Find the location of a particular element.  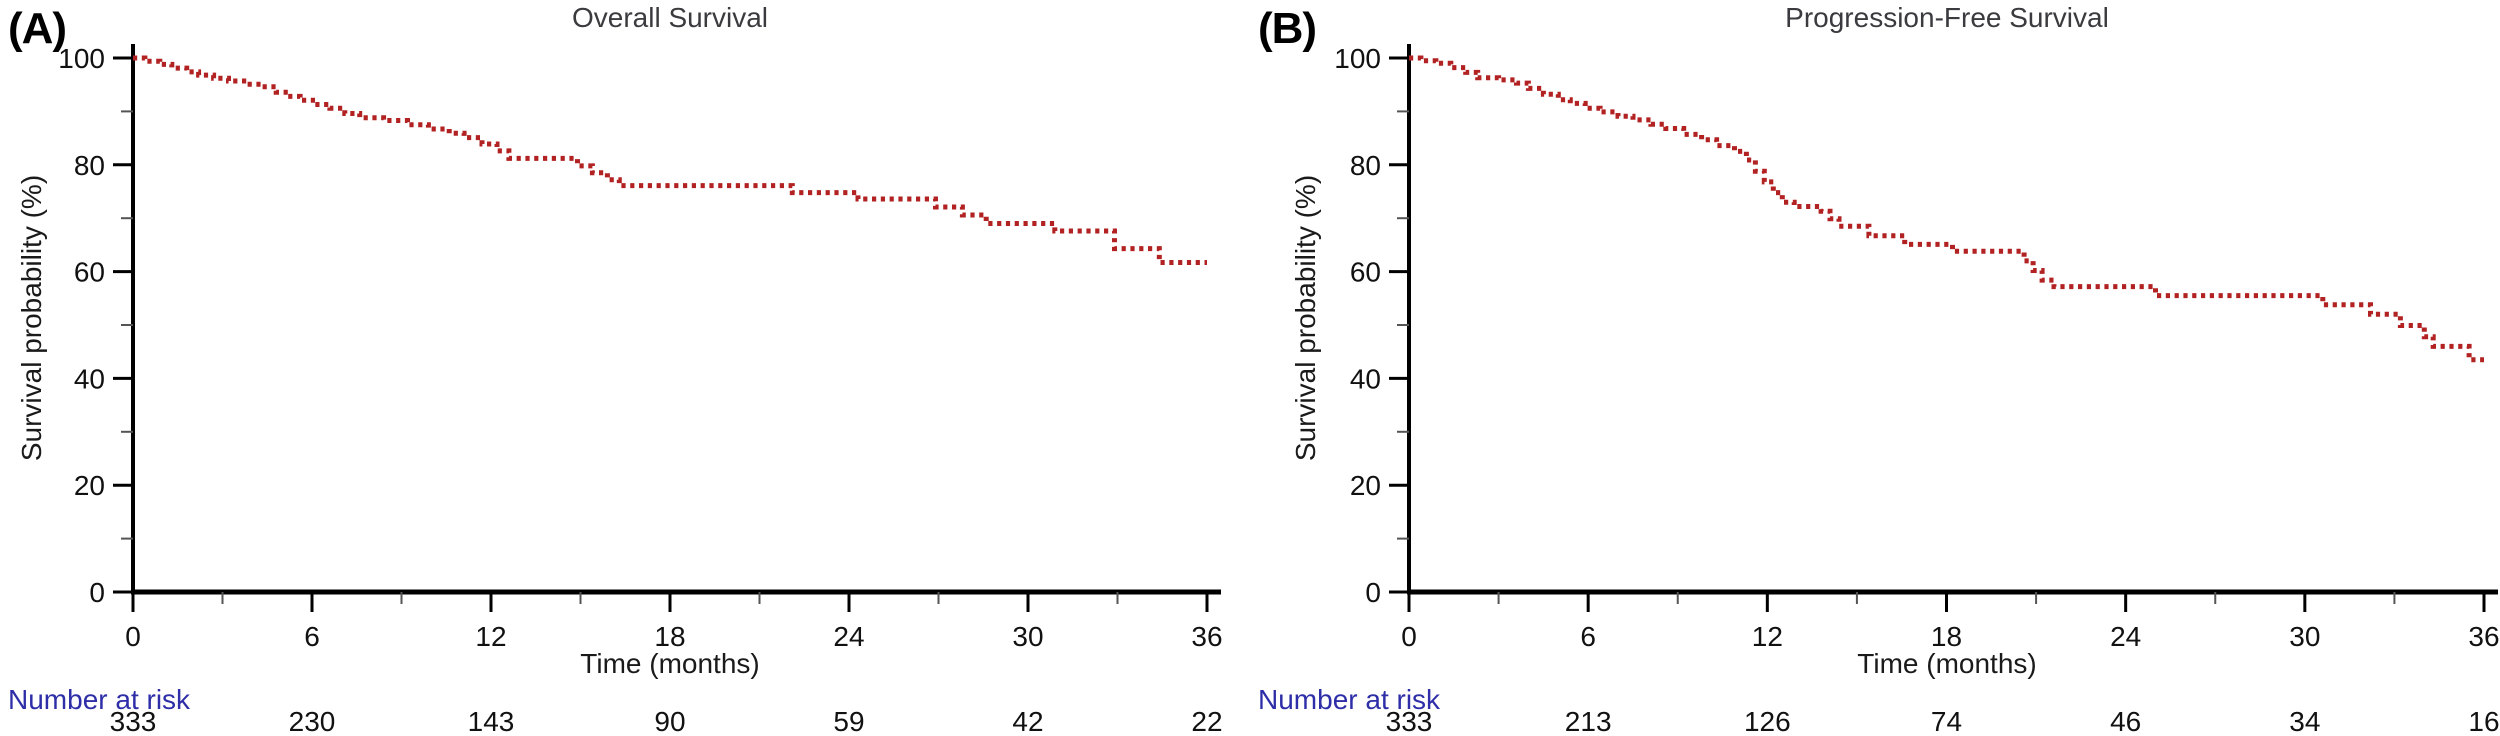

panel-a-number-at-risk-label: Number at risk is located at coordinates (99, 699).